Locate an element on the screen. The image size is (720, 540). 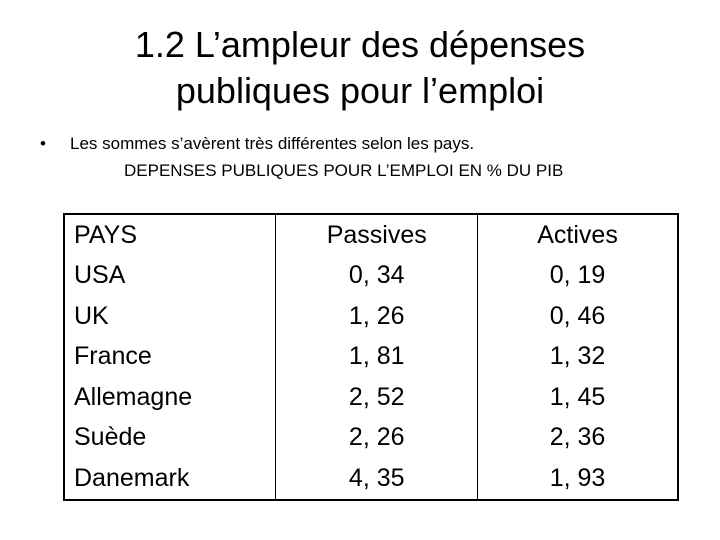
cell-passives: 0, 34 is located at coordinates (377, 275).